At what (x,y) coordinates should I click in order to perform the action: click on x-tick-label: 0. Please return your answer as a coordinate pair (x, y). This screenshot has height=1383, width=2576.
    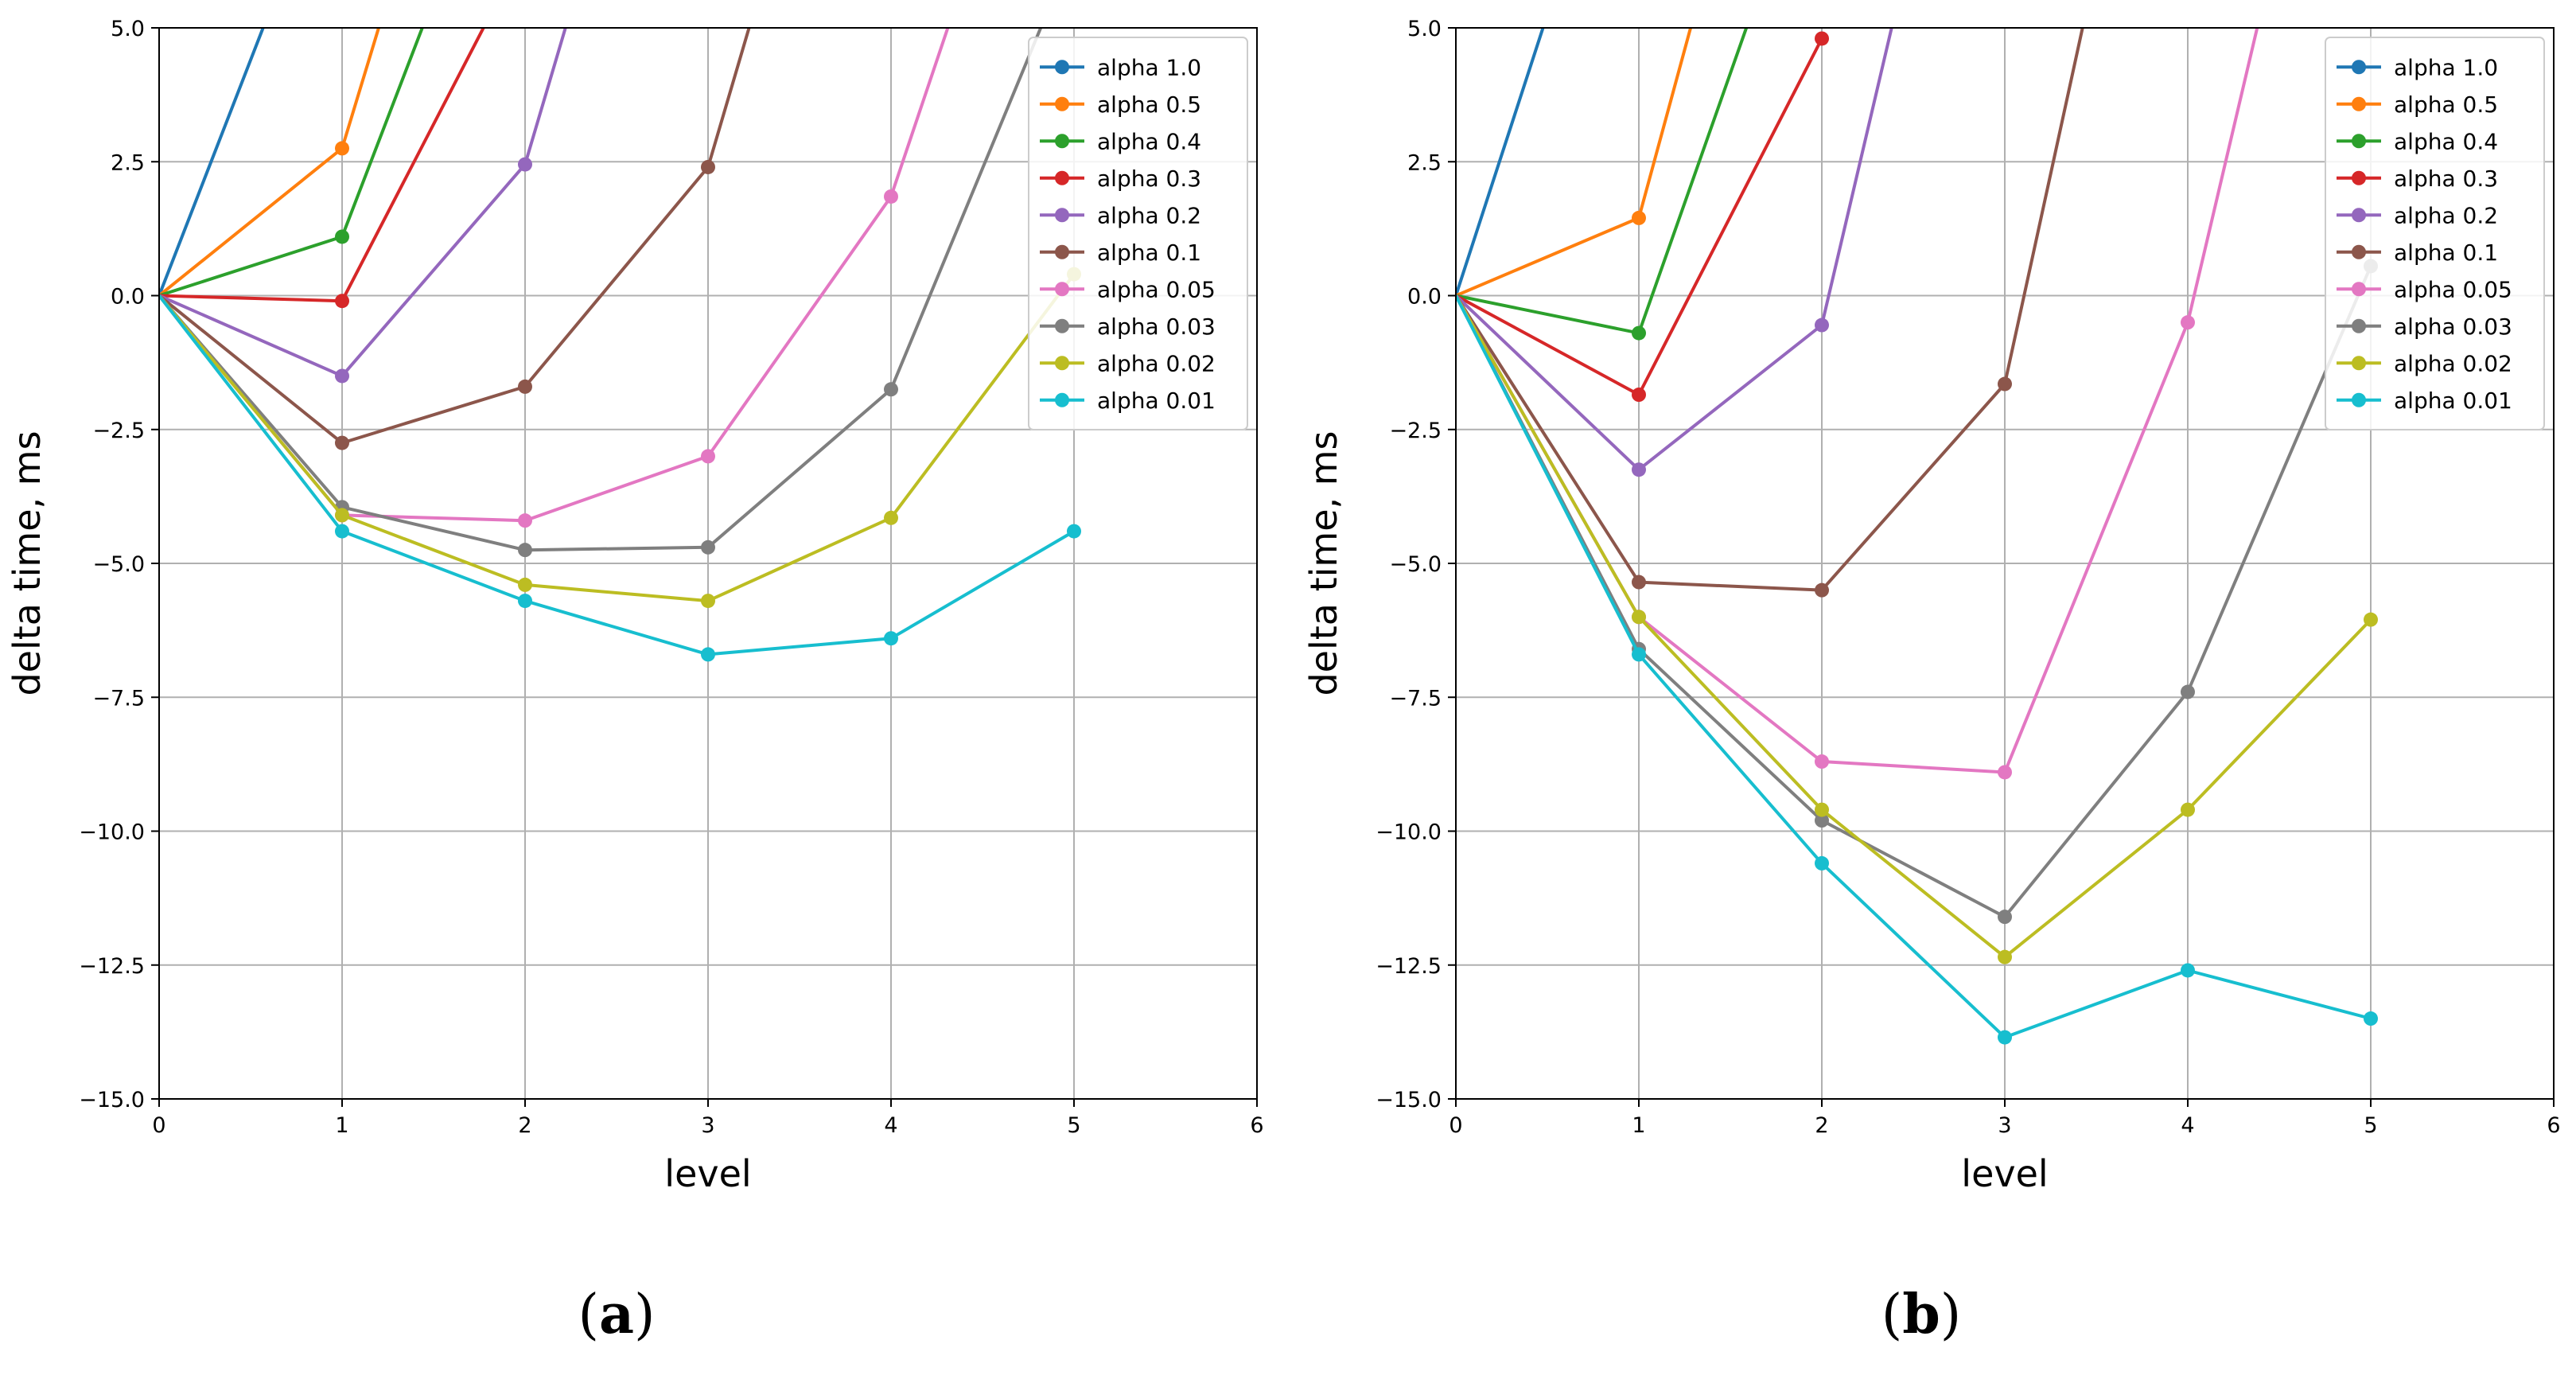
    Looking at the image, I should click on (159, 1125).